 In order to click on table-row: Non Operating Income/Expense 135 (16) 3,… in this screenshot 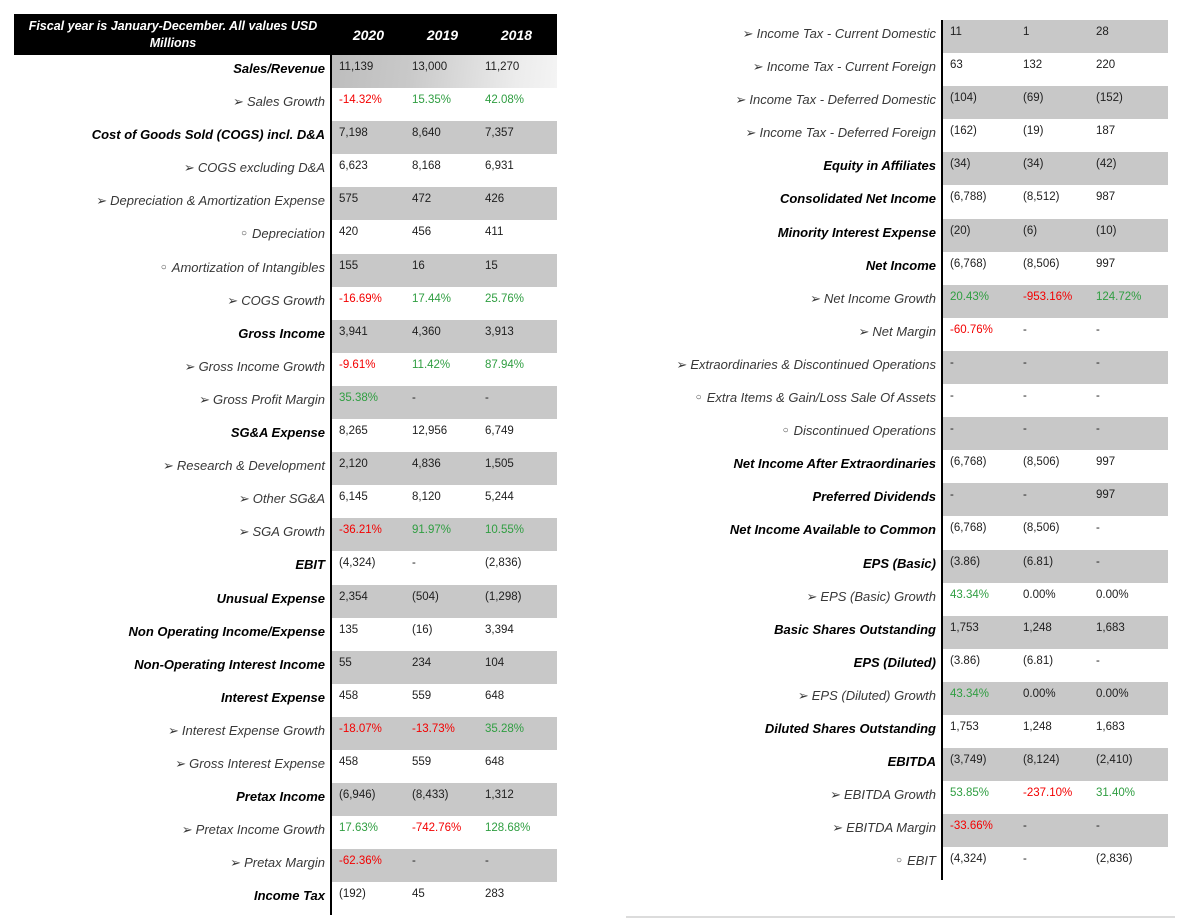, I will do `click(285, 634)`.